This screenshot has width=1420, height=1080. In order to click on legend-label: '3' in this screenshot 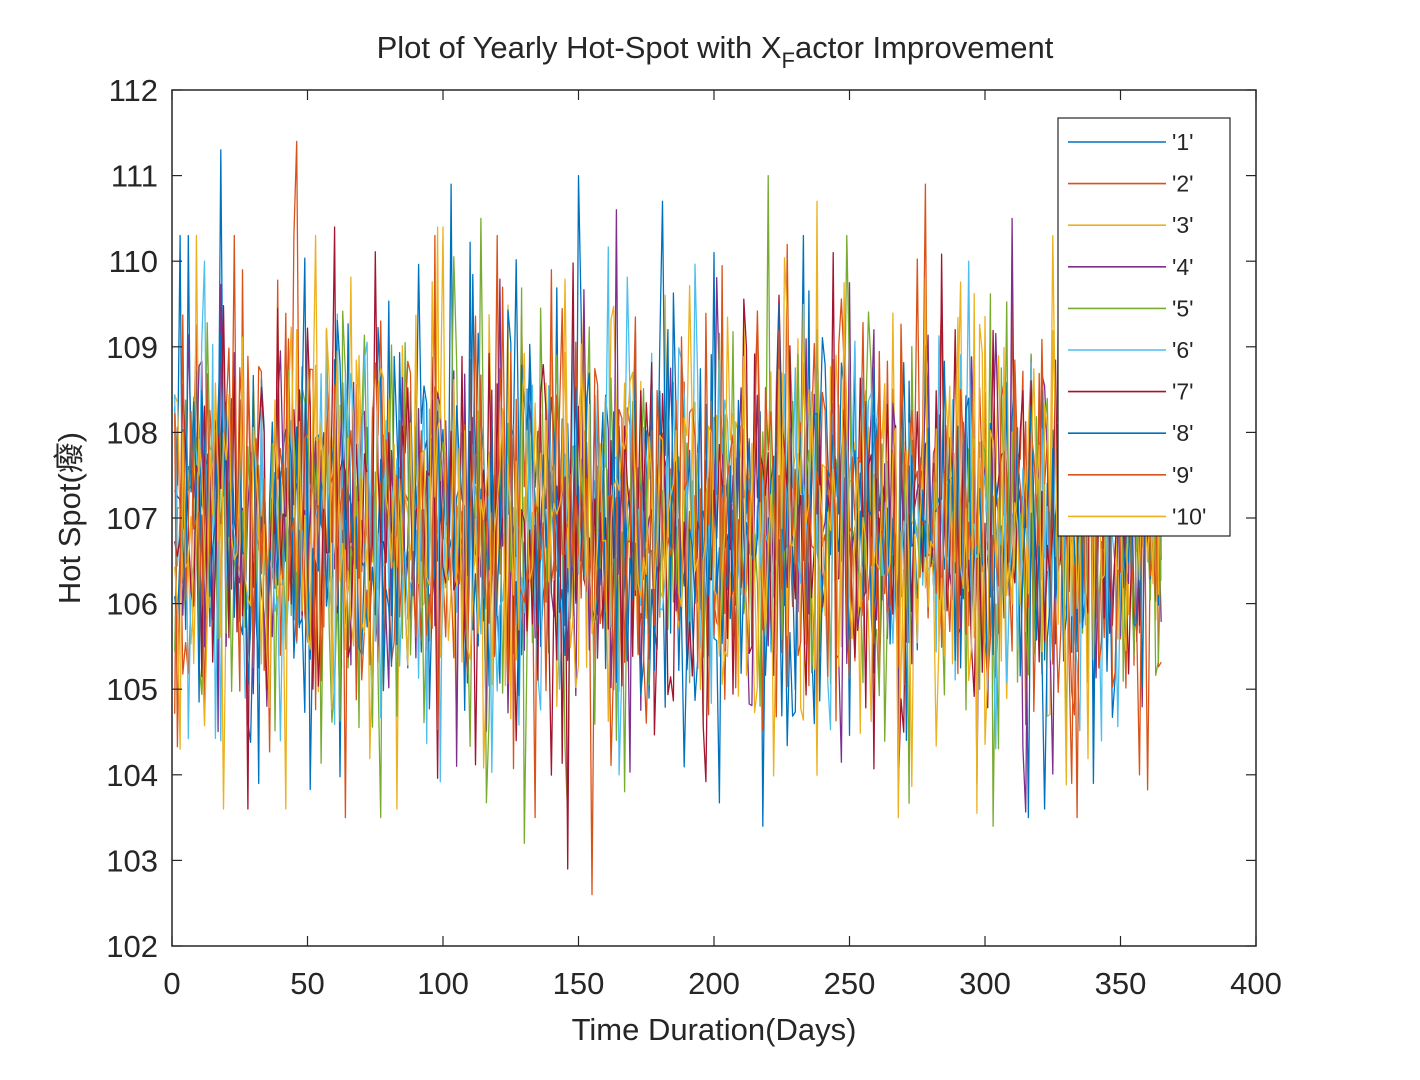, I will do `click(1183, 225)`.